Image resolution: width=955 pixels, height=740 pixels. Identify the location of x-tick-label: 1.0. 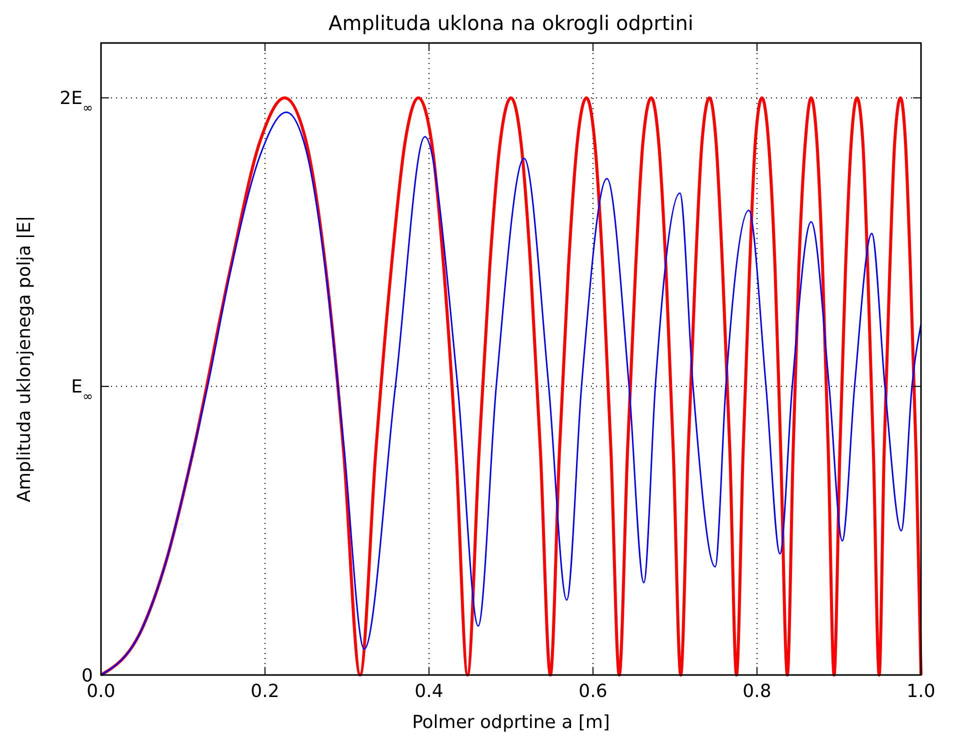
(921, 691).